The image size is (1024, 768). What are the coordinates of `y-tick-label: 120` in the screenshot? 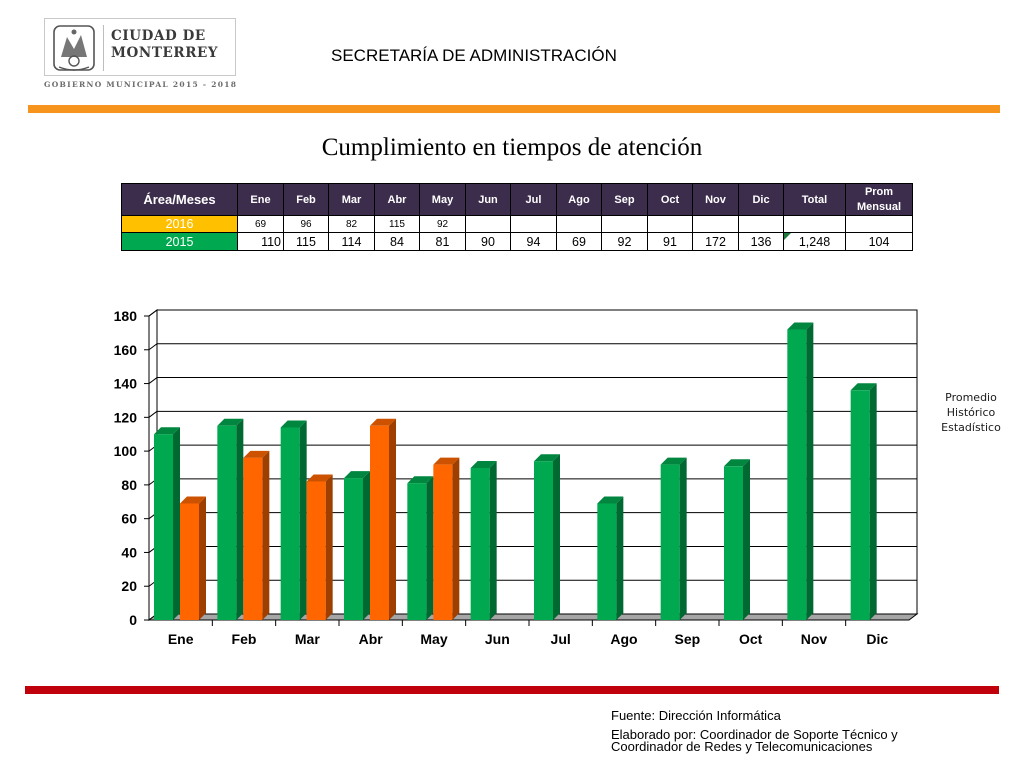 It's located at (126, 417).